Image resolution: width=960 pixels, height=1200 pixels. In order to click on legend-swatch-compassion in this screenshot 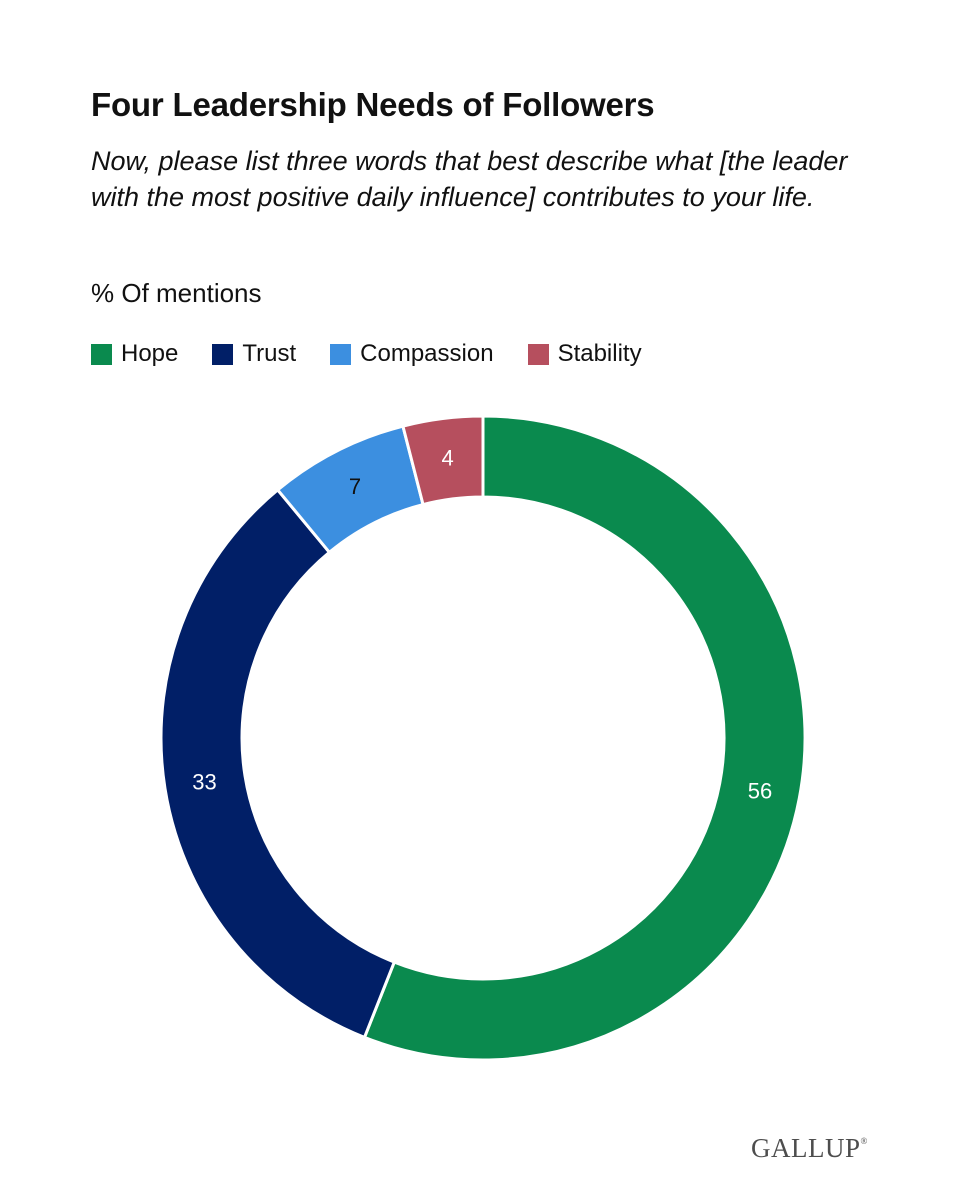, I will do `click(341, 354)`.